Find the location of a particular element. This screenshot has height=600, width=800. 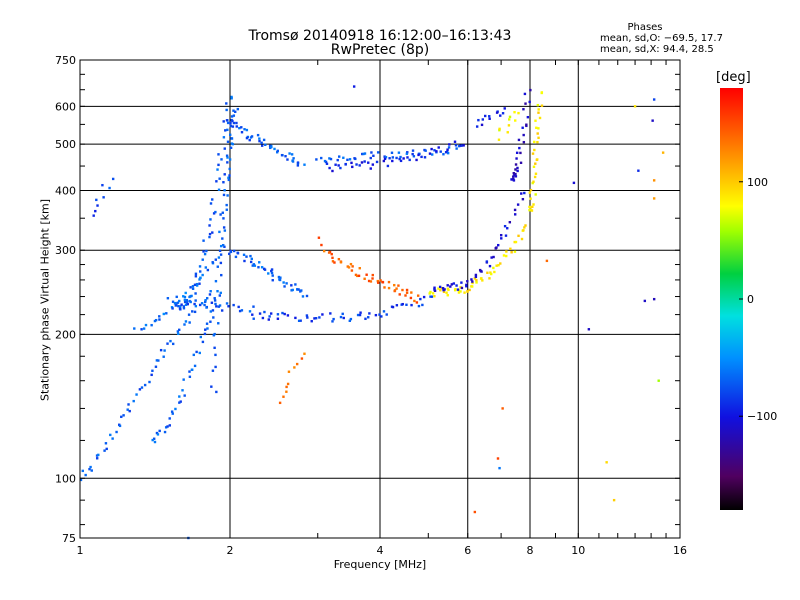

colorbar-ticks: 100 0 −100 is located at coordinates (758, 299).